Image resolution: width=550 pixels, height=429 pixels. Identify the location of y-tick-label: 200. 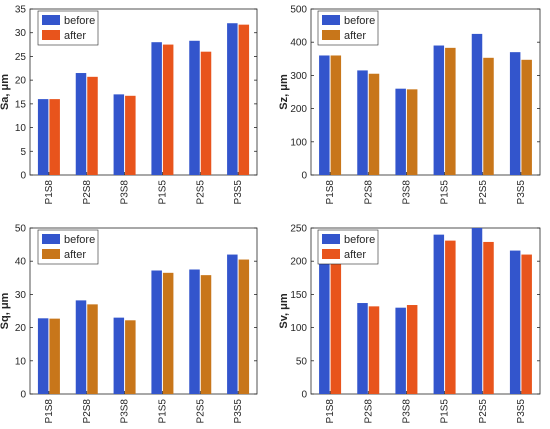
(298, 109).